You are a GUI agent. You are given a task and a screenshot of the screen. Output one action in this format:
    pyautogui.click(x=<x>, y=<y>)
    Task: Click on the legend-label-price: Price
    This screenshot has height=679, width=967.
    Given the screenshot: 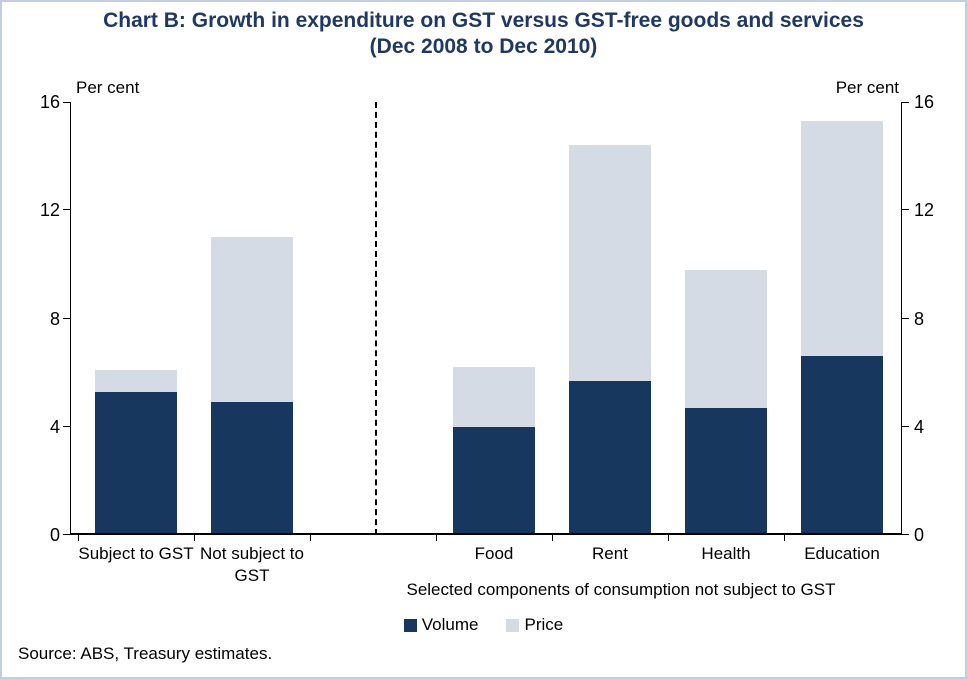 What is the action you would take?
    pyautogui.click(x=544, y=624)
    